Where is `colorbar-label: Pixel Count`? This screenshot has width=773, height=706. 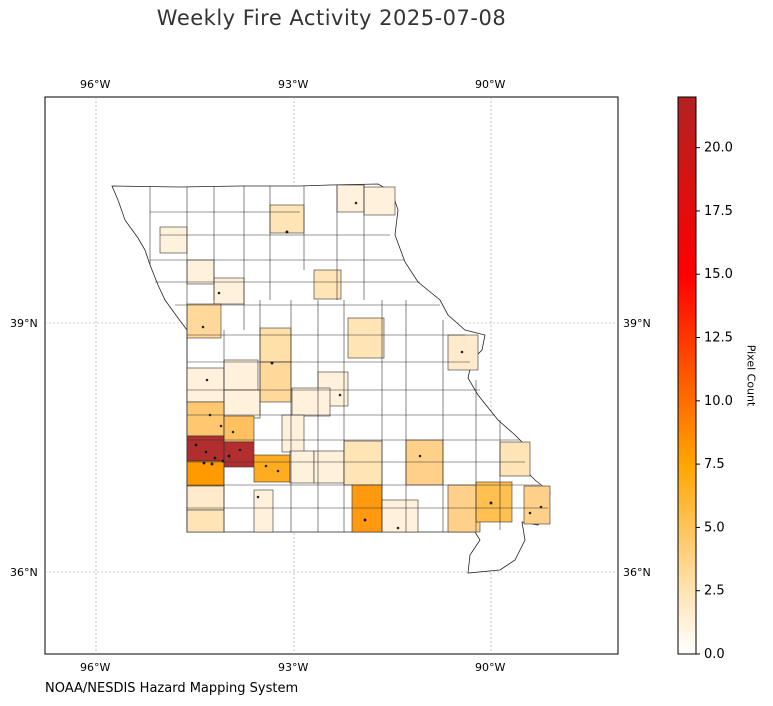
colorbar-label: Pixel Count is located at coordinates (751, 375).